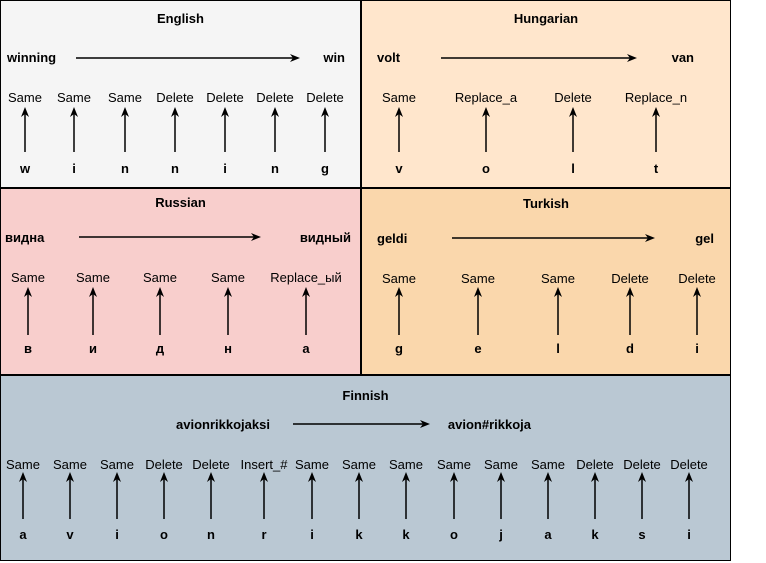 This screenshot has width=766, height=563. I want to click on character-label: а, so click(306, 348).